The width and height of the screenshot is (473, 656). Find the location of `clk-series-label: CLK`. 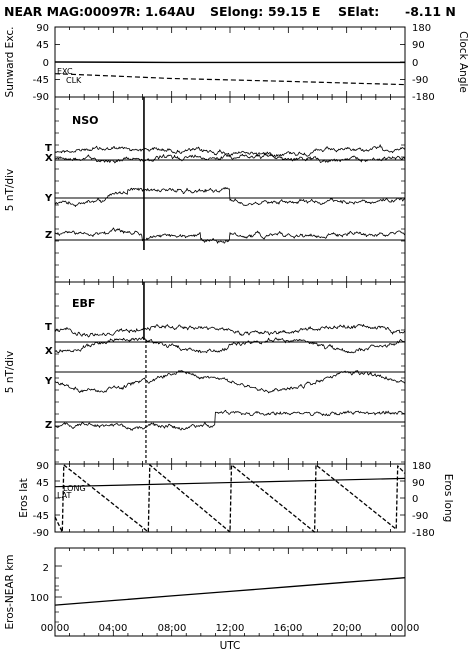

clk-series-label: CLK is located at coordinates (74, 80).